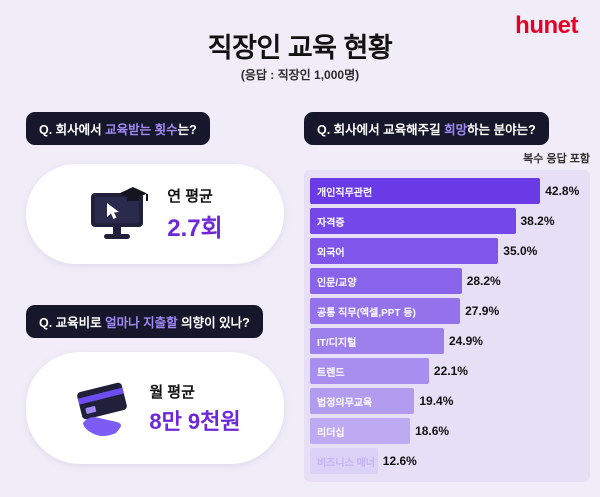 The height and width of the screenshot is (497, 600). What do you see at coordinates (72, 323) in the screenshot?
I see `q2-prefix: Q. 교육비로` at bounding box center [72, 323].